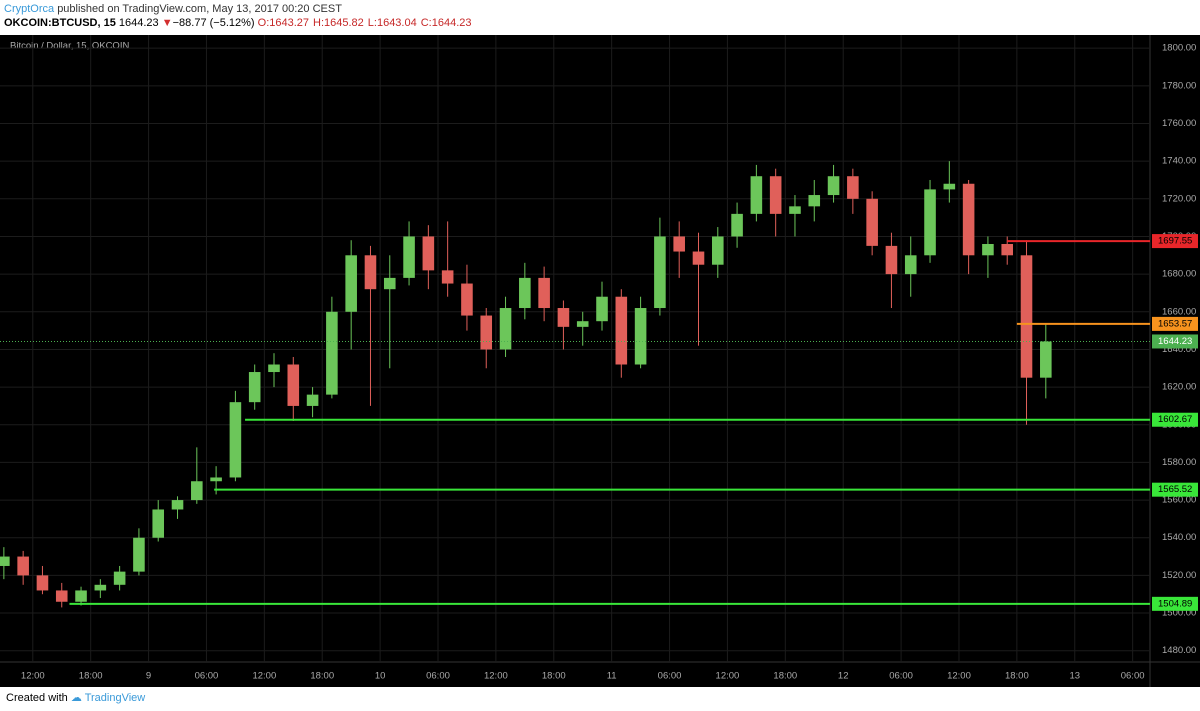 The image size is (1200, 711). Describe the element at coordinates (115, 698) in the screenshot. I see `brand-name: TradingView` at that location.